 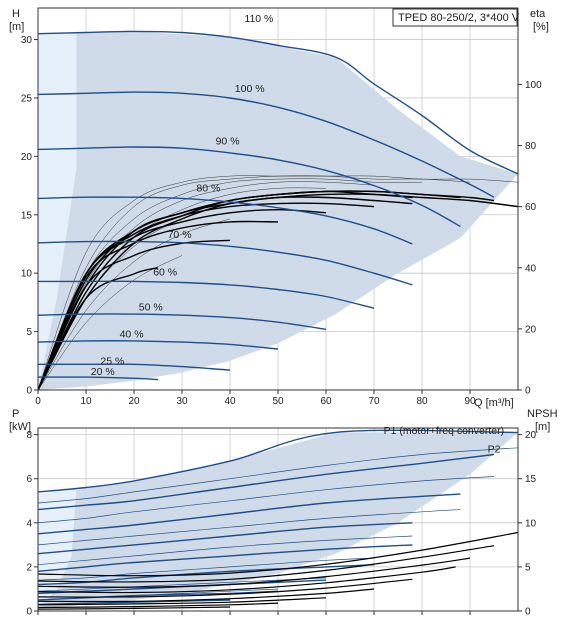 I want to click on bottom-y-tick-label: 6, so click(x=29, y=479).